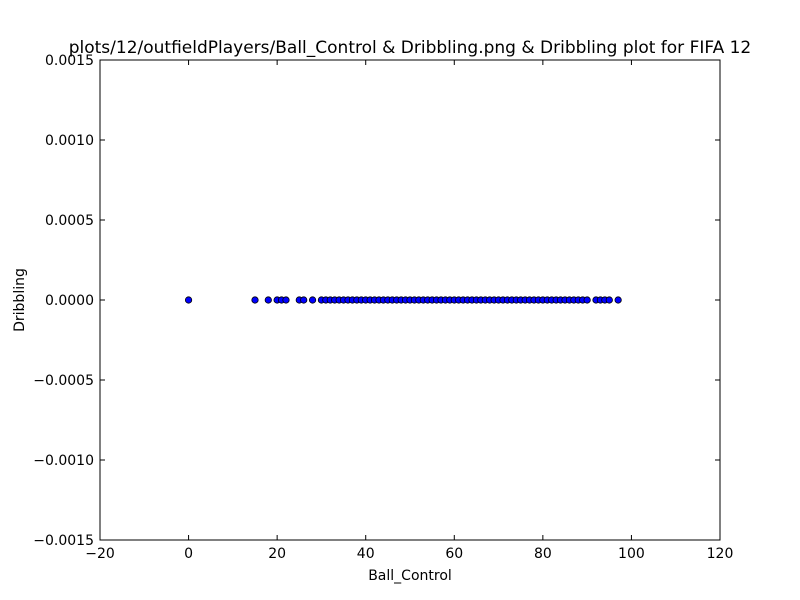 This screenshot has width=800, height=600. I want to click on x-tick-label: 20, so click(277, 554).